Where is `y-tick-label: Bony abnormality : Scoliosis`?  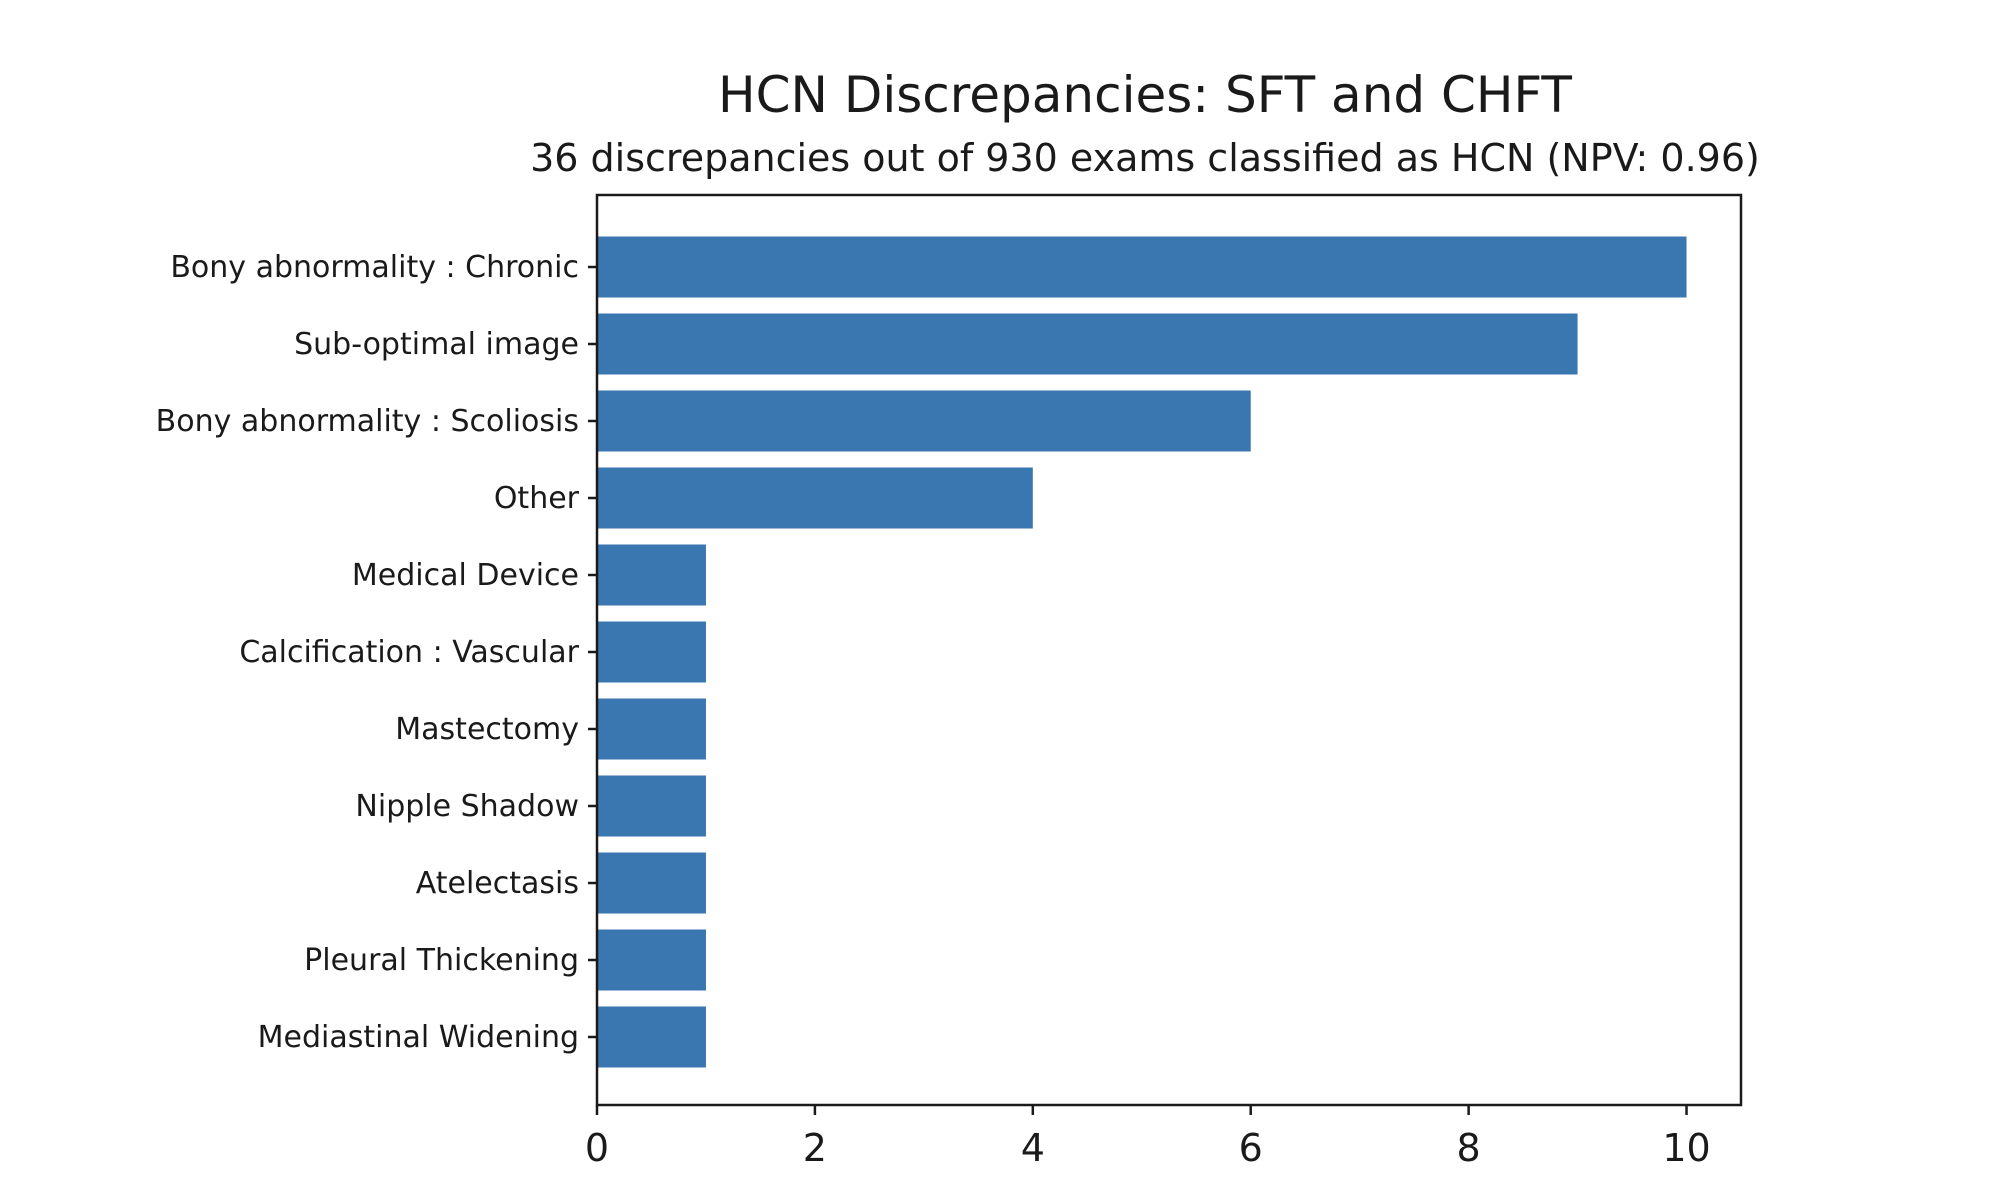 y-tick-label: Bony abnormality : Scoliosis is located at coordinates (367, 421).